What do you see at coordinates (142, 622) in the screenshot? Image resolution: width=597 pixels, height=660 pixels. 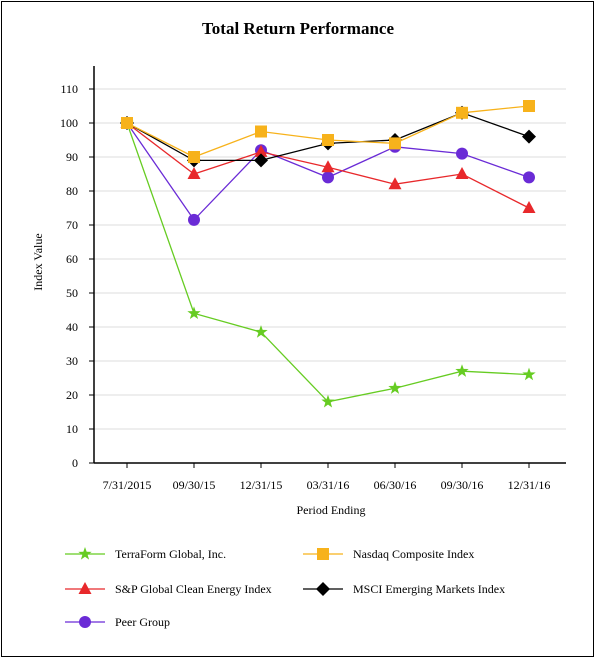 I see `legend-label: Peer Group` at bounding box center [142, 622].